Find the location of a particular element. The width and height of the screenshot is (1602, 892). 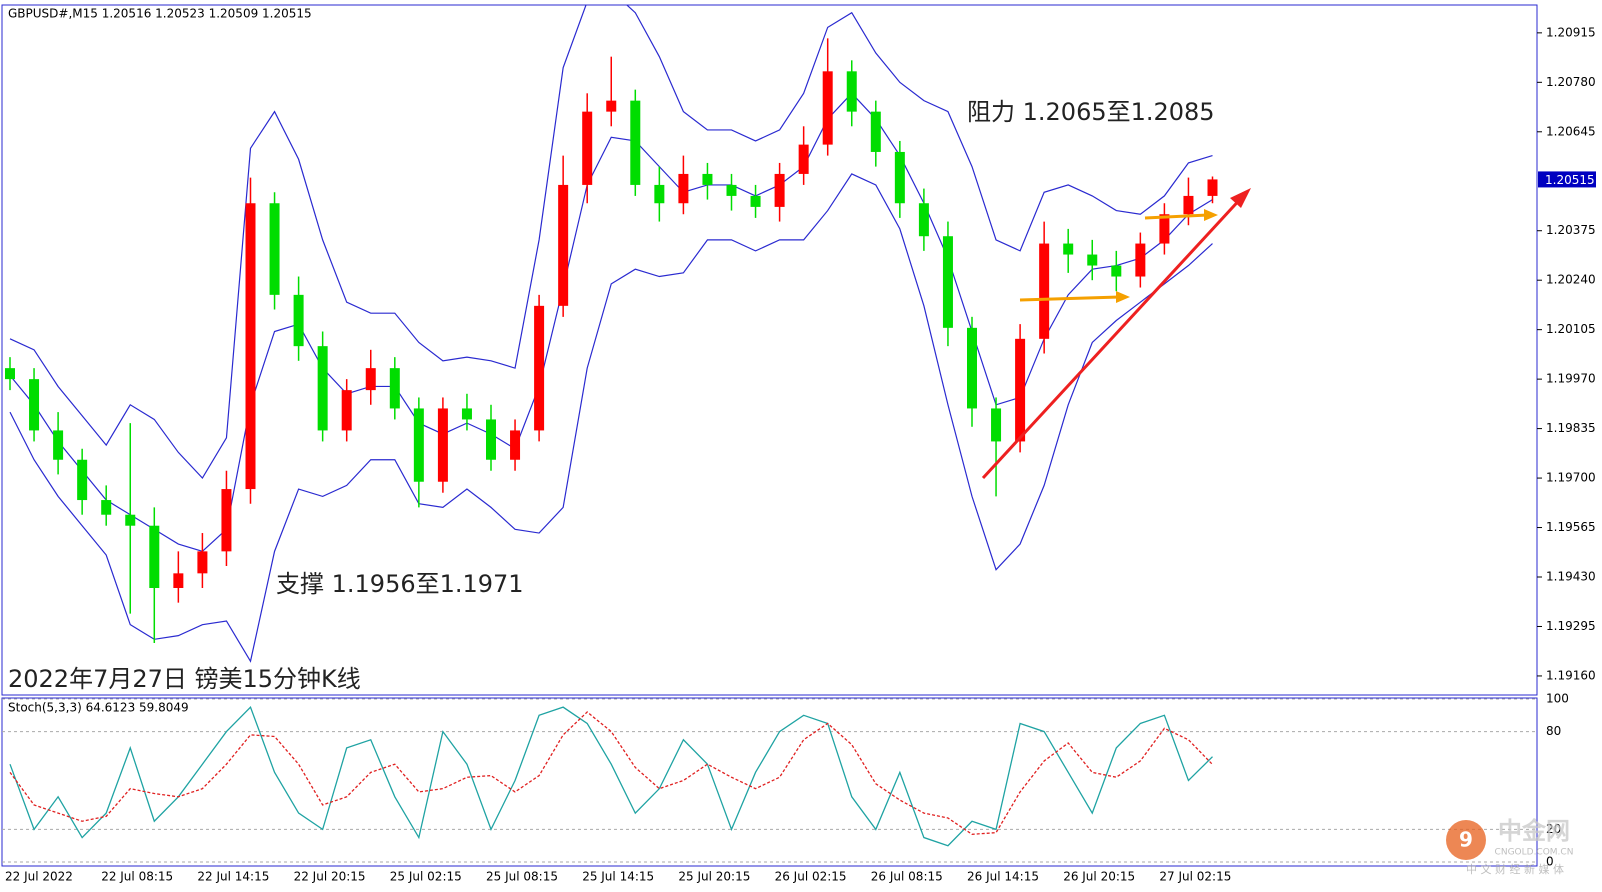

x-tick-label: 26 Jul 14:15 is located at coordinates (1003, 877).